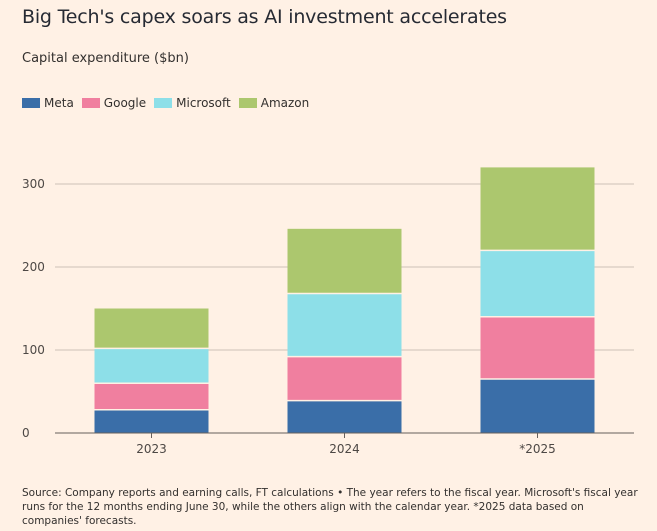 This screenshot has width=657, height=531. What do you see at coordinates (151, 328) in the screenshot?
I see `bar-amazon-2023` at bounding box center [151, 328].